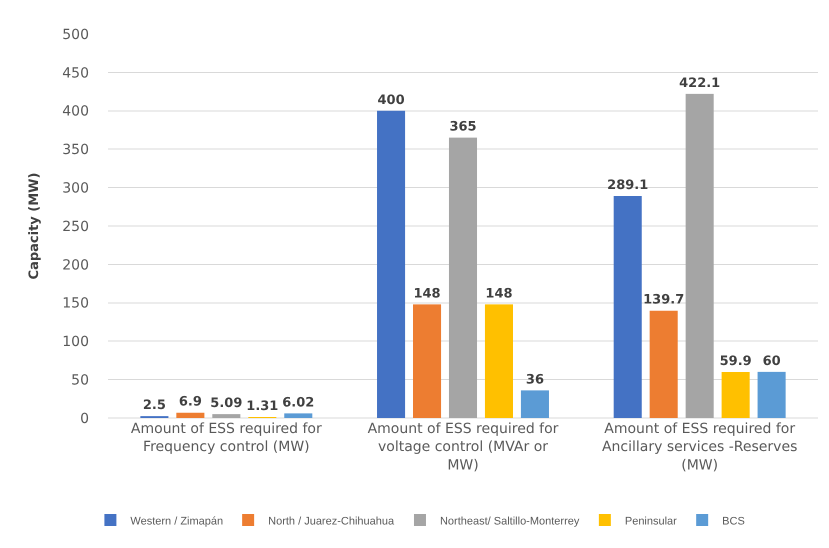 The image size is (829, 548). What do you see at coordinates (75, 265) in the screenshot?
I see `y-tick-label: 200` at bounding box center [75, 265].